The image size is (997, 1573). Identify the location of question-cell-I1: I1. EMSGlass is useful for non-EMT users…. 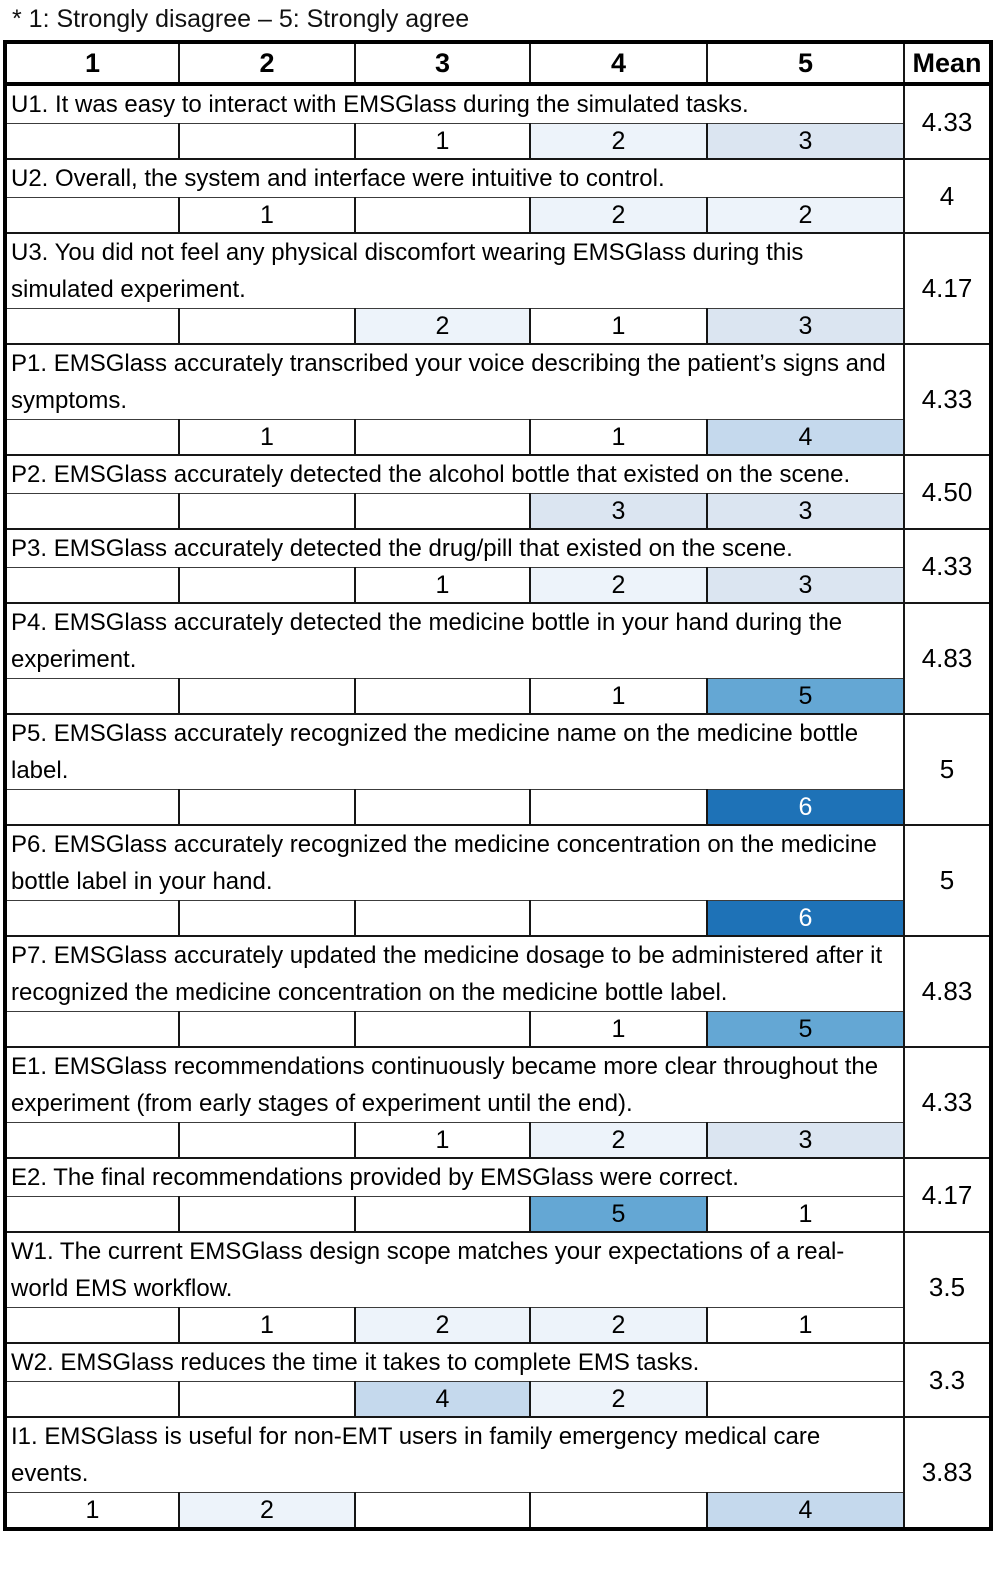
(454, 1454).